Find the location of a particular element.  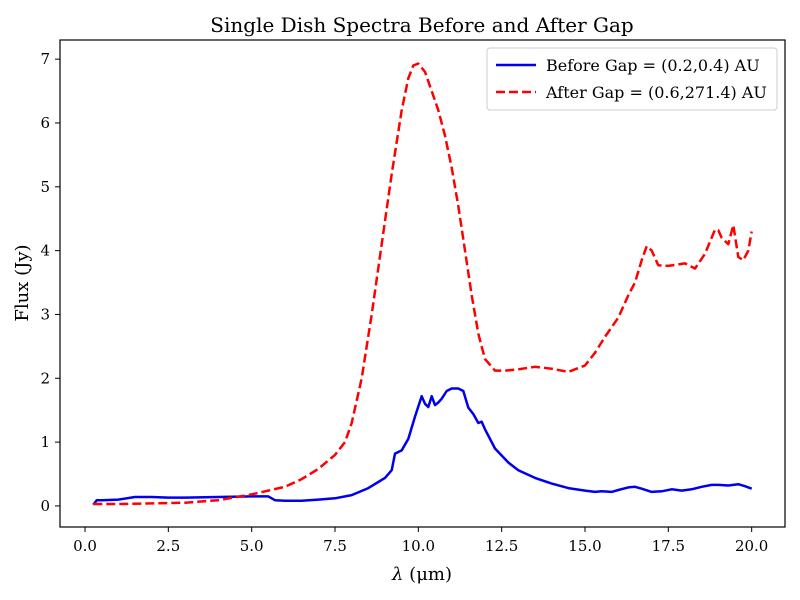

y-tick-label: 0 is located at coordinates (45, 506).